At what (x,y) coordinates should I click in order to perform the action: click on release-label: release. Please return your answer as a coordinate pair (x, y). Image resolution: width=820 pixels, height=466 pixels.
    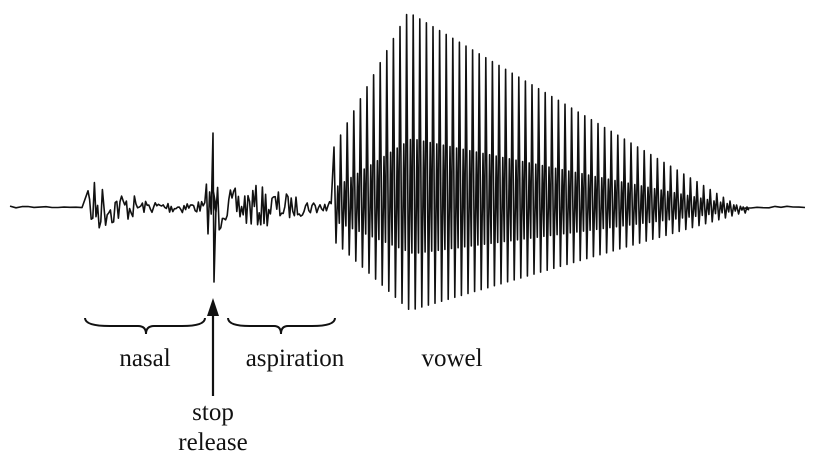
    Looking at the image, I should click on (212, 442).